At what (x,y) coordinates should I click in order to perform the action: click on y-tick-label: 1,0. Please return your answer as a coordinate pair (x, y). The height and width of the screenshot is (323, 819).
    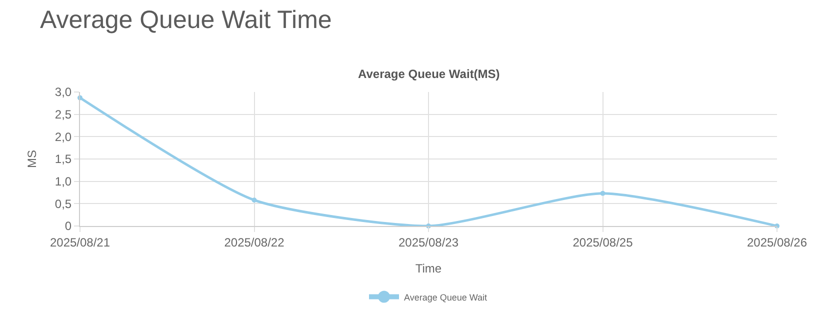
    Looking at the image, I should click on (63, 181).